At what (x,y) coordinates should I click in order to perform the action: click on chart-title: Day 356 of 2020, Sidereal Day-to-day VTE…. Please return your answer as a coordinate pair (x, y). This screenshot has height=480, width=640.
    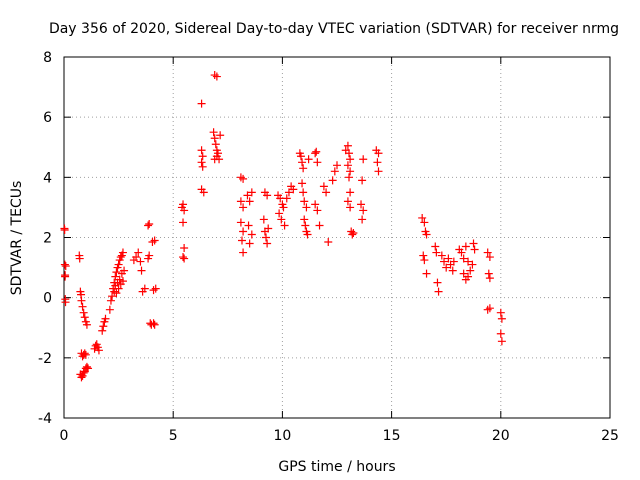
    Looking at the image, I should click on (334, 29).